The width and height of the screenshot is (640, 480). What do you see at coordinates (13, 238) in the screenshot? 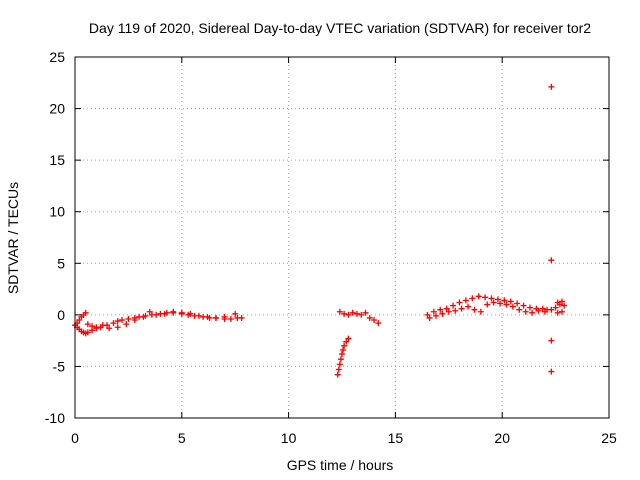
I see `y-axis-label: SDTVAR / TECUs` at bounding box center [13, 238].